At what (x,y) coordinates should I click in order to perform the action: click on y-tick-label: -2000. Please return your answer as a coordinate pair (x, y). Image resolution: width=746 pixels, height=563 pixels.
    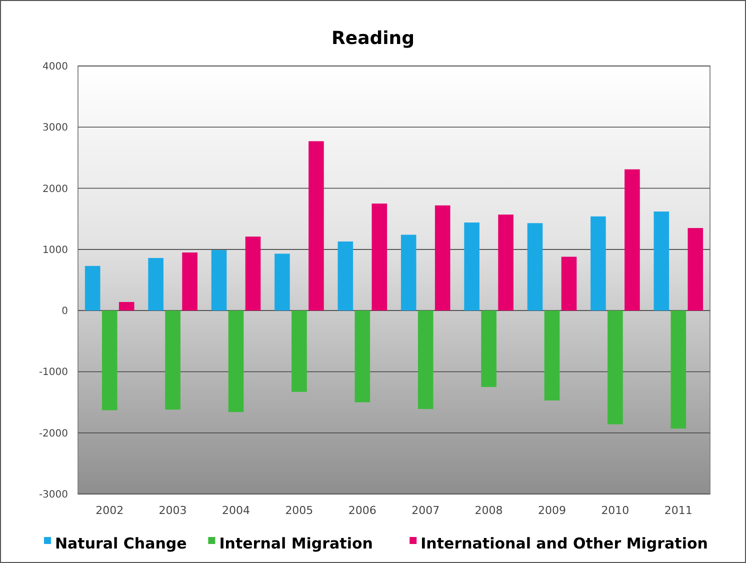
    Looking at the image, I should click on (53, 434).